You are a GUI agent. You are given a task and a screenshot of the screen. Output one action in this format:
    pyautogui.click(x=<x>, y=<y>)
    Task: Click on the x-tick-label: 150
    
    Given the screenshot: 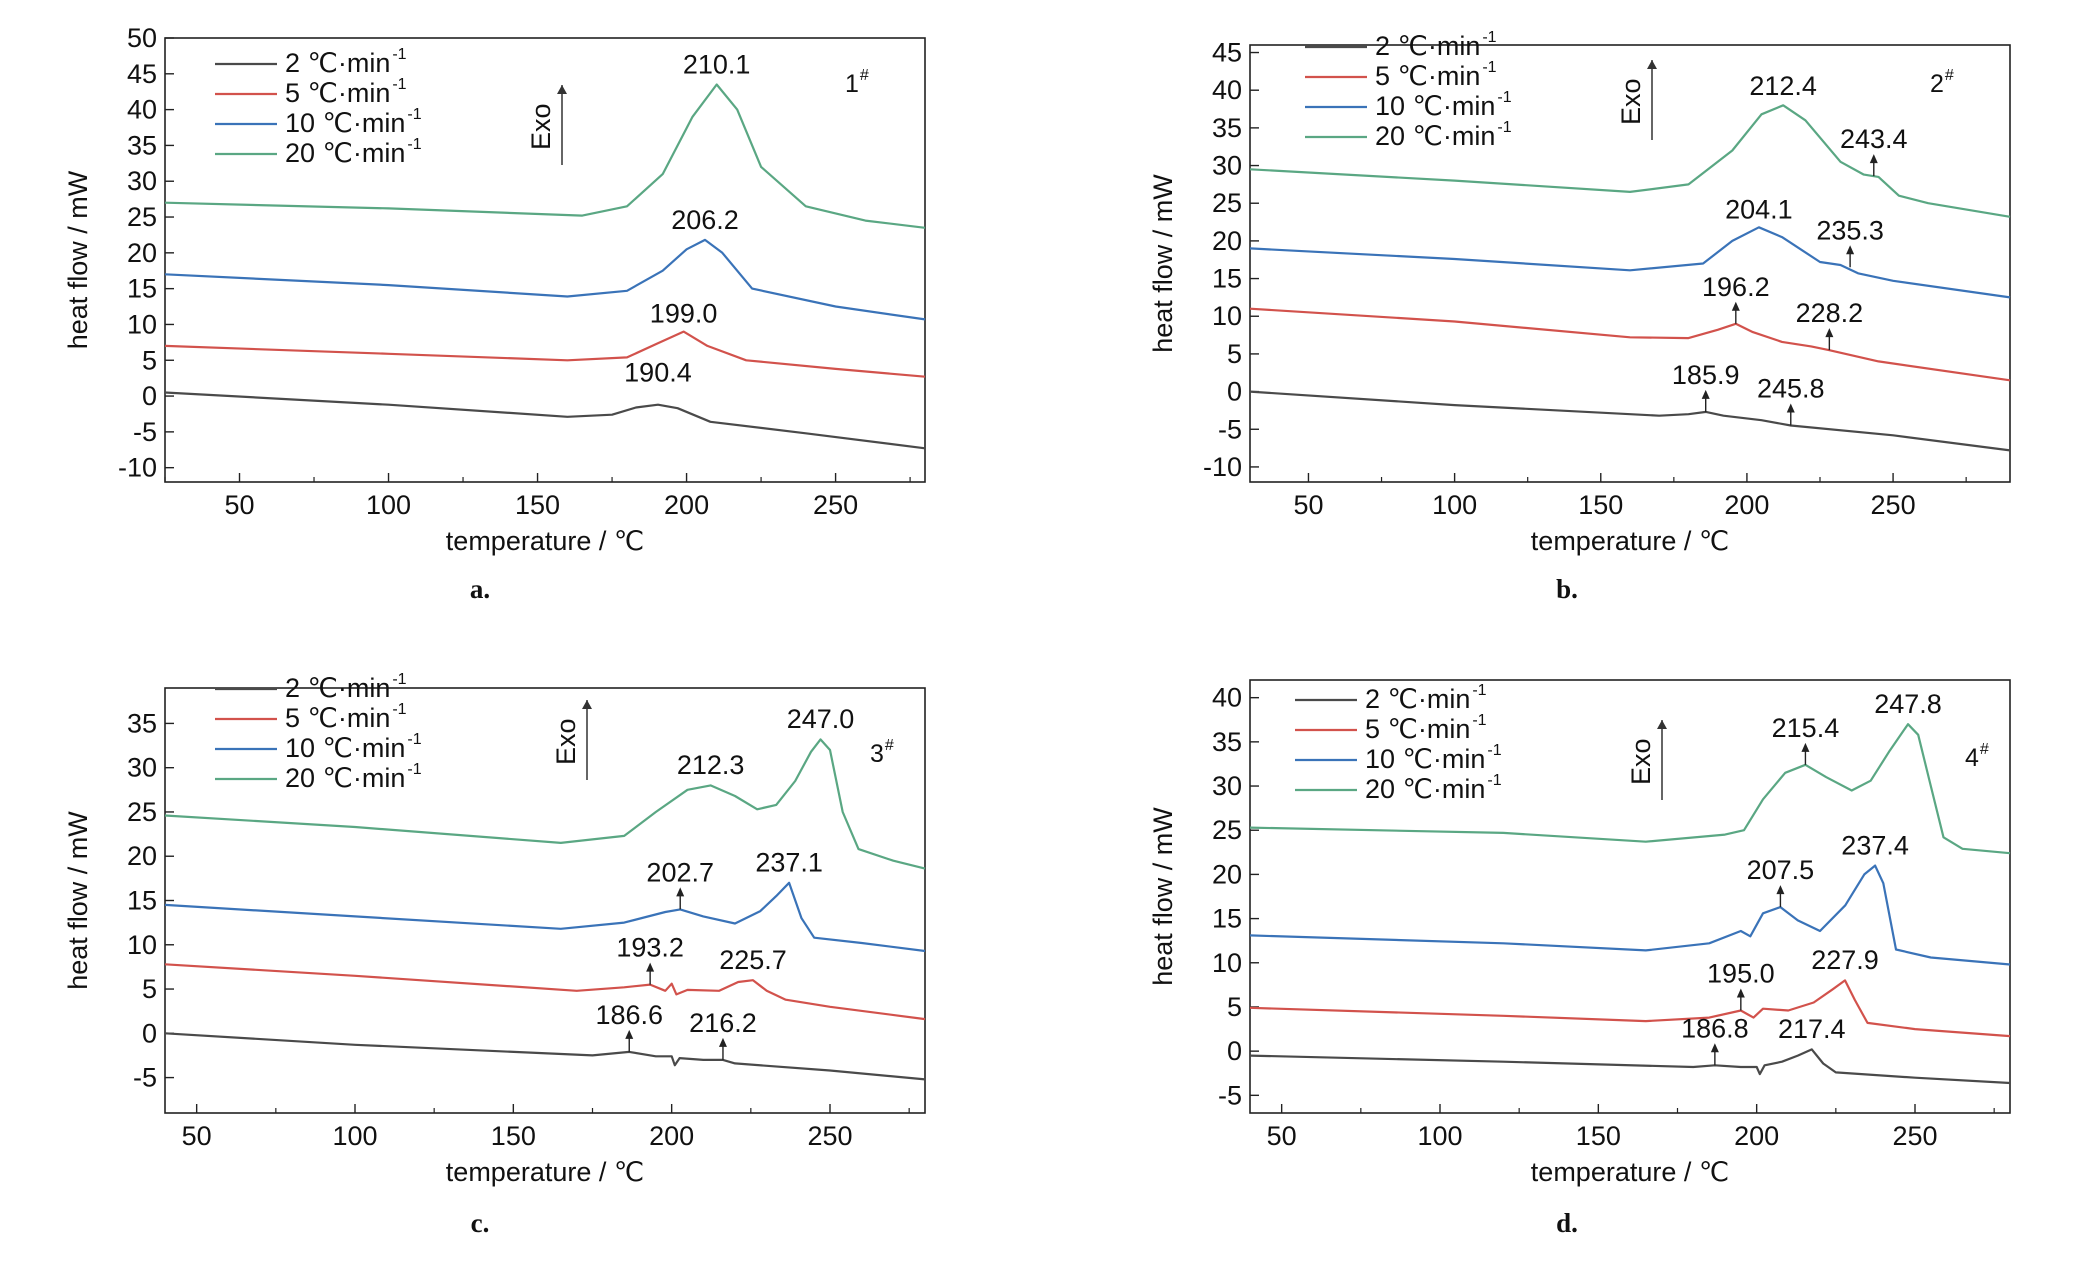 What is the action you would take?
    pyautogui.click(x=537, y=505)
    